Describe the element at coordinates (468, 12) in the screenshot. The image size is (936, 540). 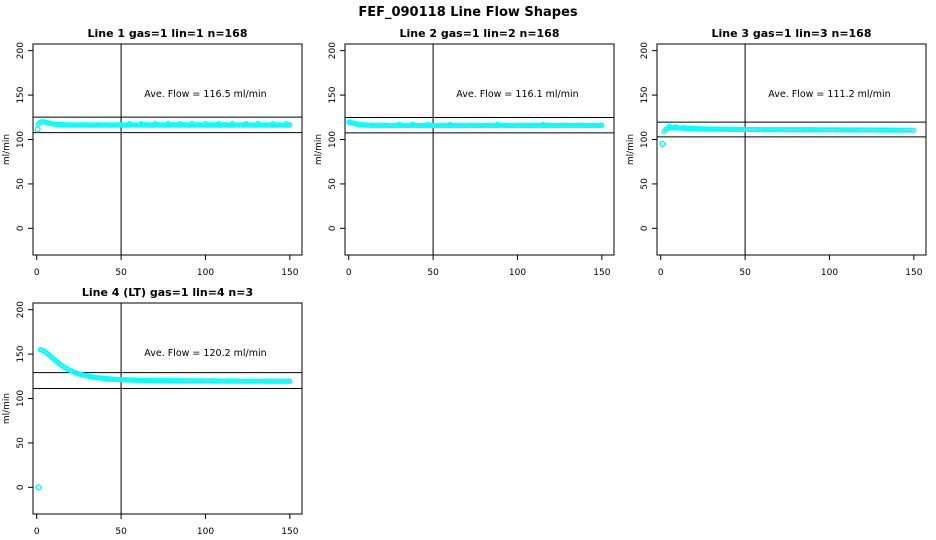
I see `figure-title: FEF_090118 Line Flow Shapes` at that location.